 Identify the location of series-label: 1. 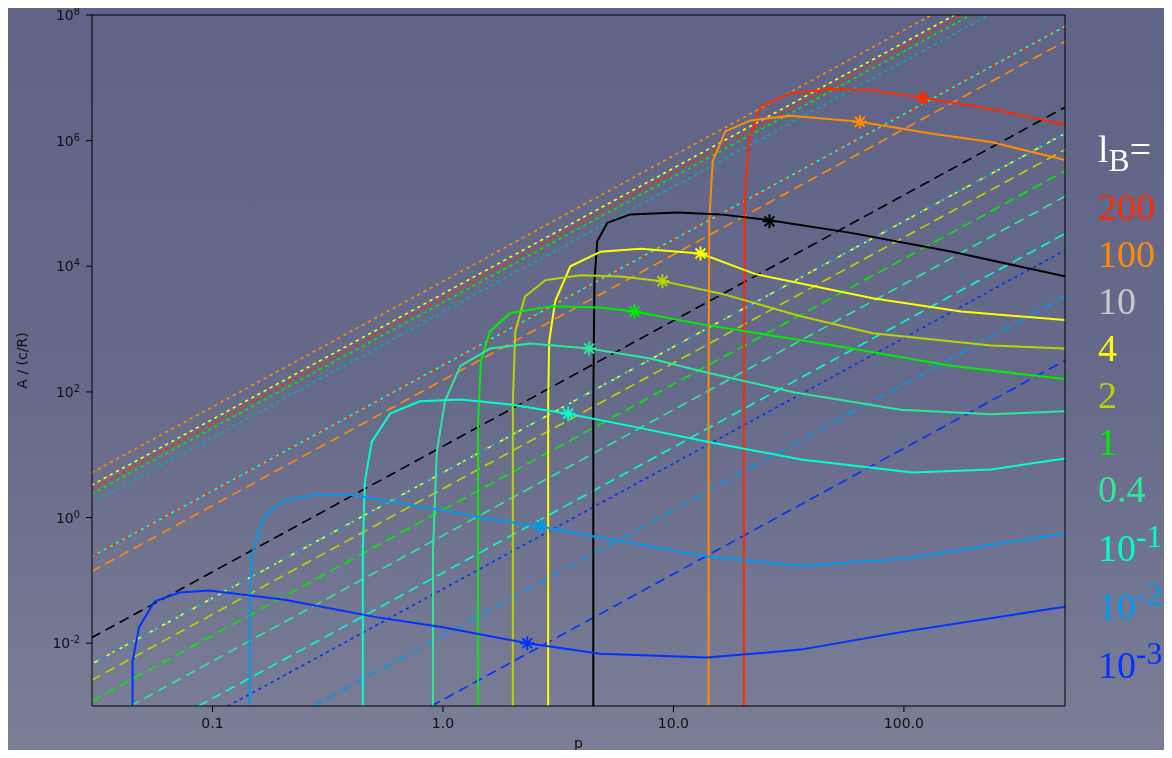
(1108, 442).